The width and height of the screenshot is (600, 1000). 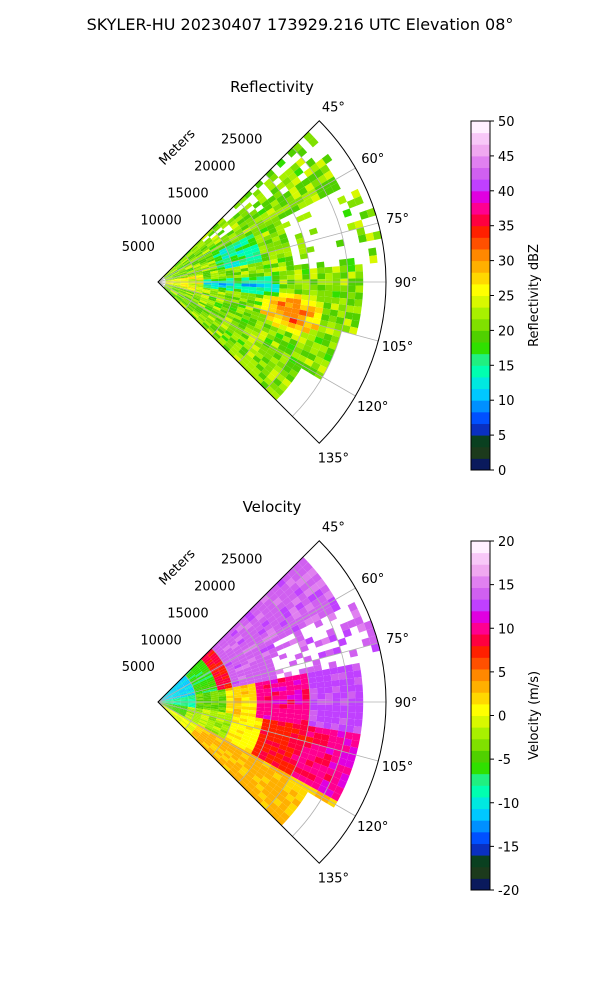 I want to click on azimuth-spoke, so click(x=268, y=252).